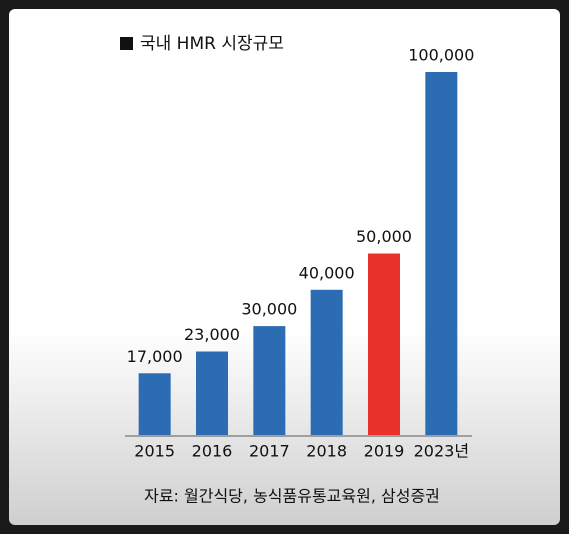 The height and width of the screenshot is (534, 569). I want to click on x-tick-label: 2018, so click(326, 451).